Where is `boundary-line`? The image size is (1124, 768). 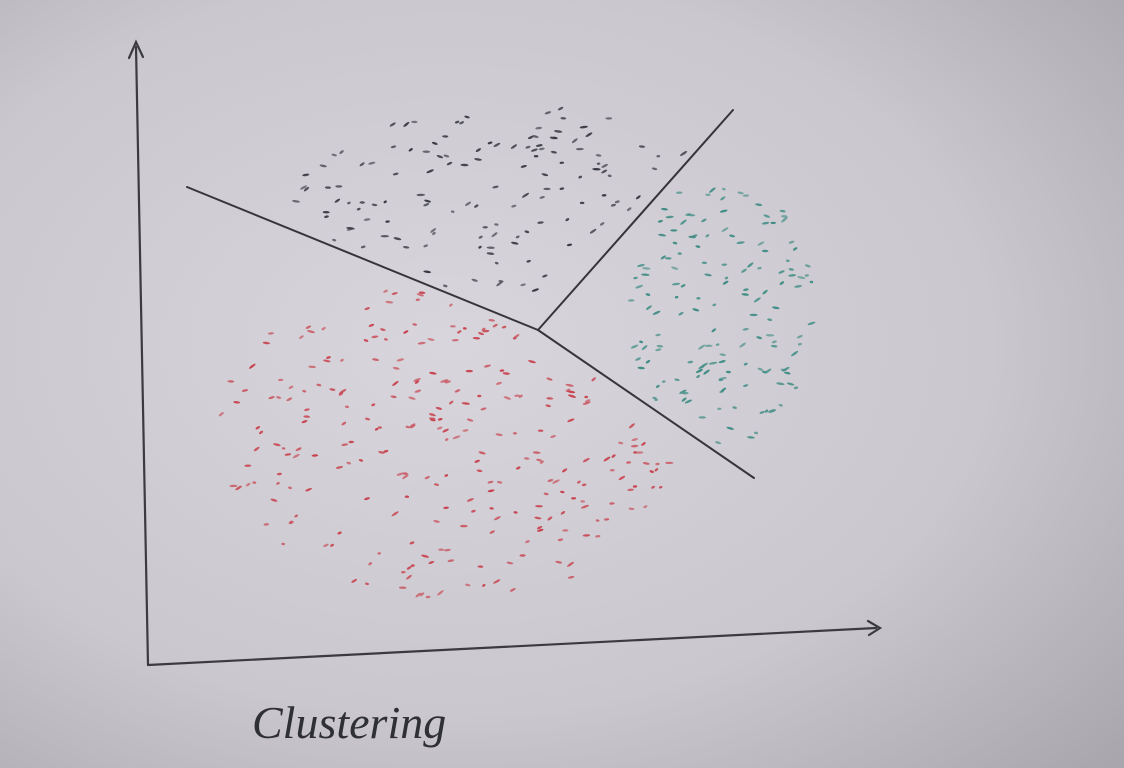 boundary-line is located at coordinates (646, 404).